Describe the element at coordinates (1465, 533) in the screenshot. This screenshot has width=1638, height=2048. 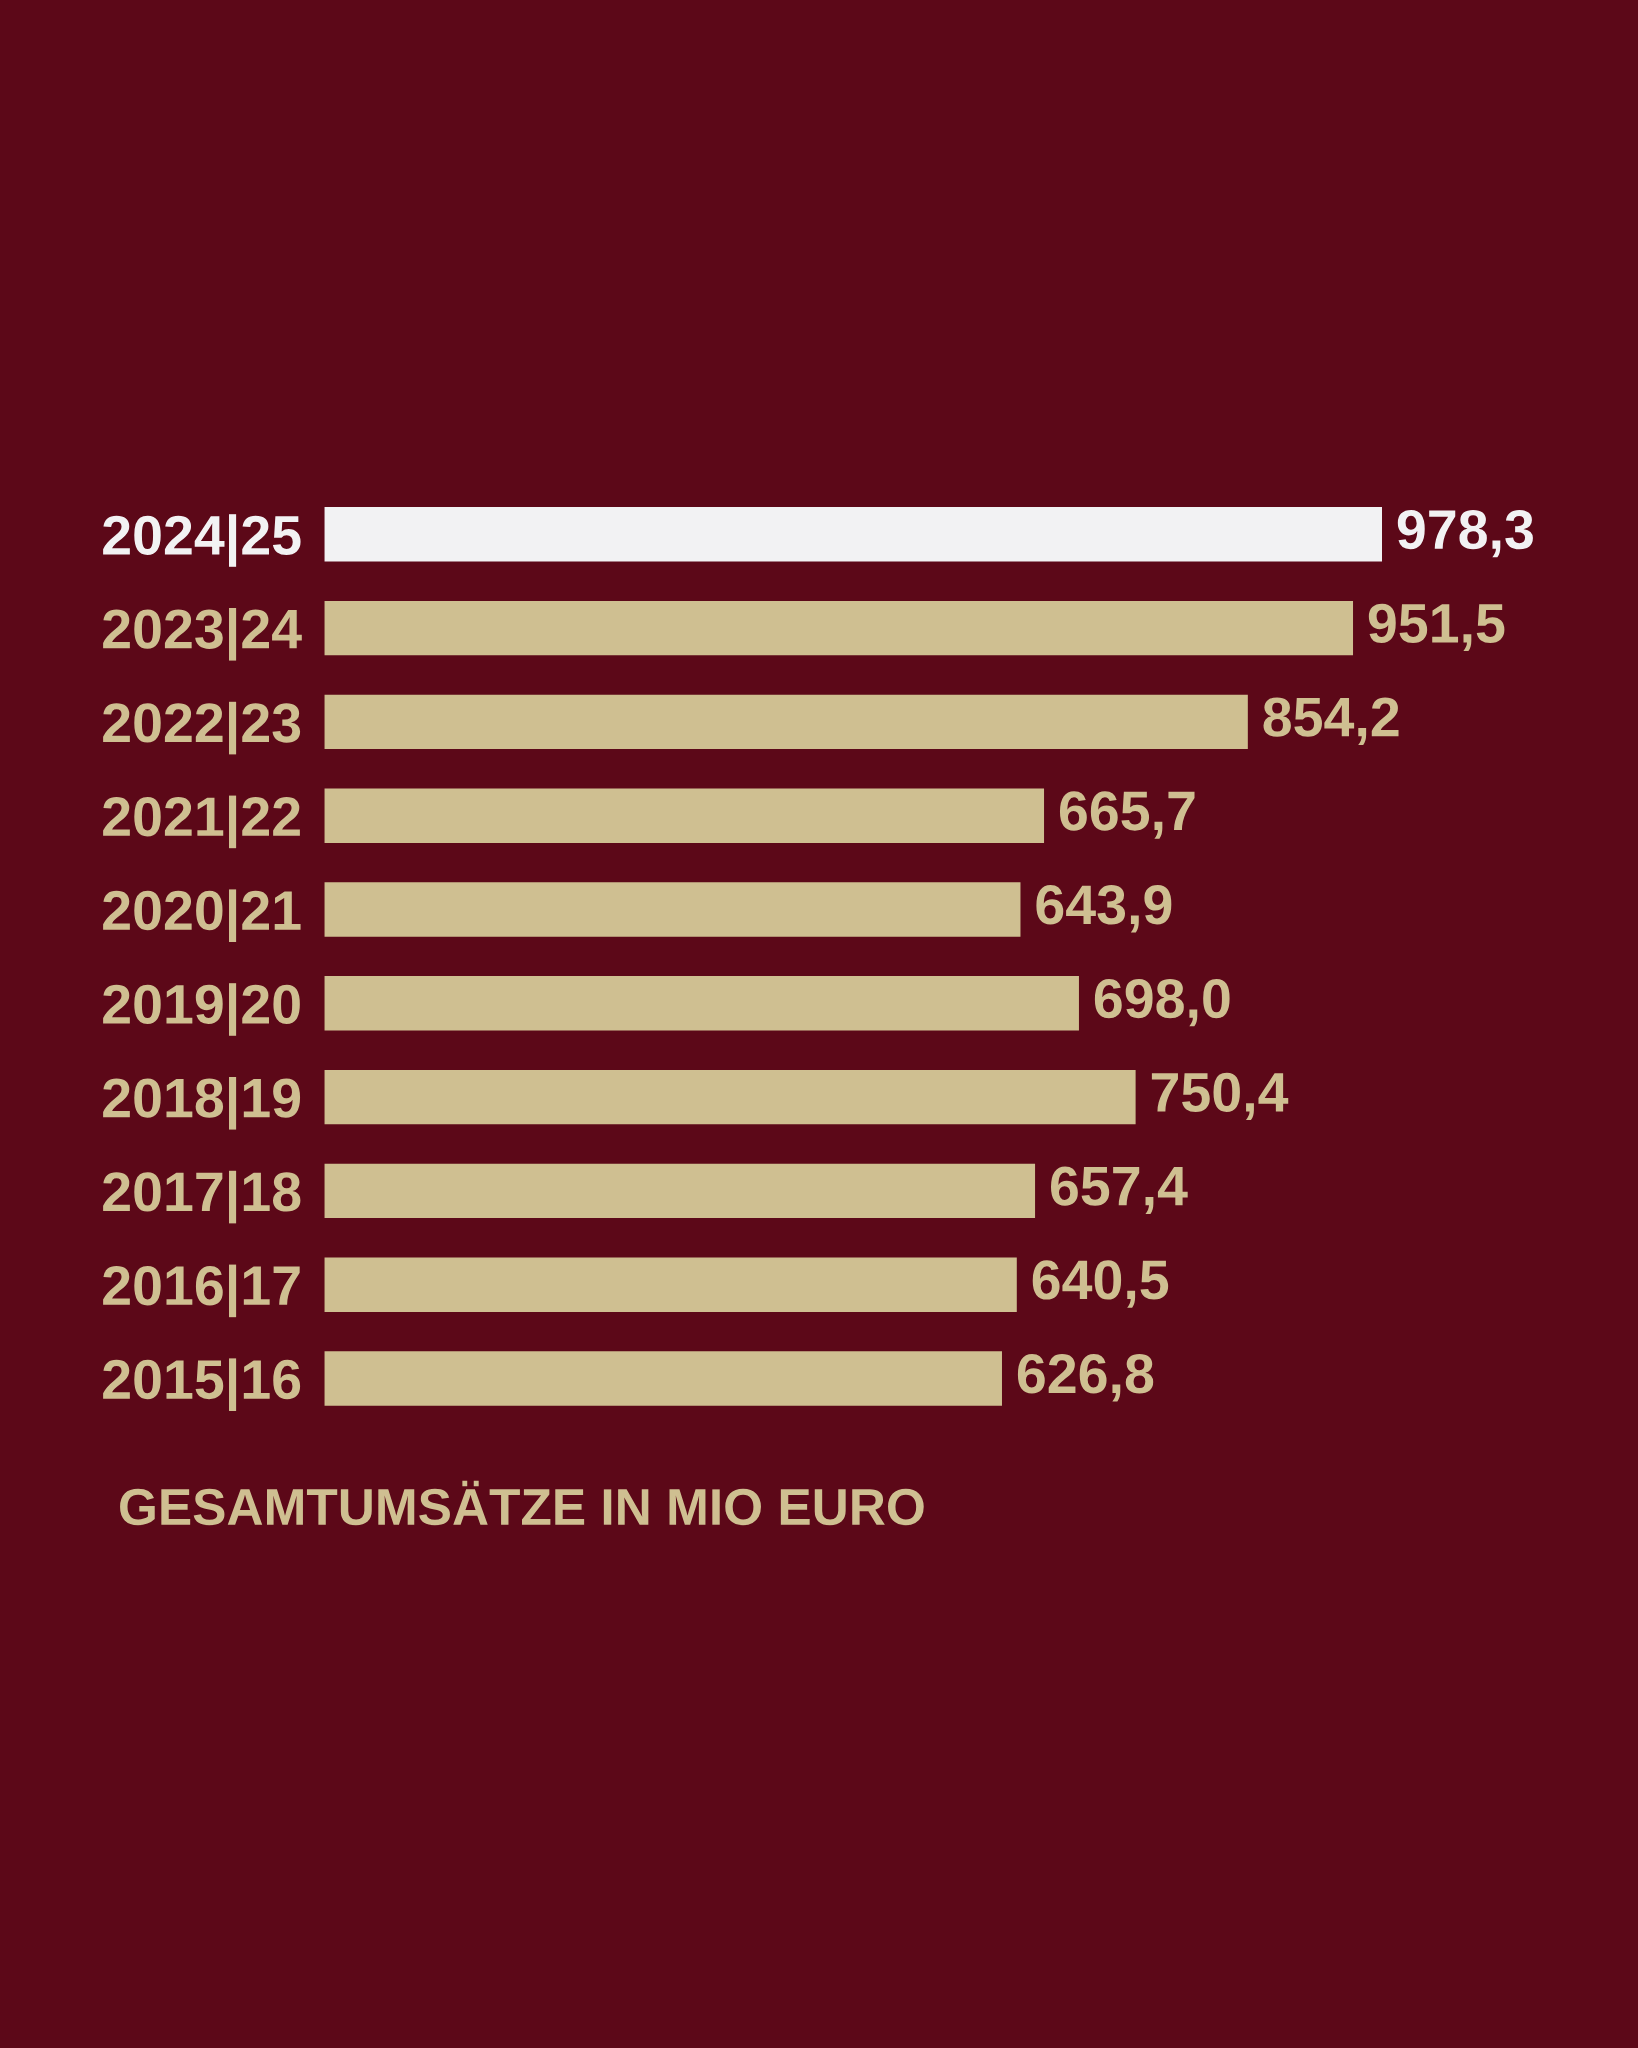
I see `data-label: 978,3` at that location.